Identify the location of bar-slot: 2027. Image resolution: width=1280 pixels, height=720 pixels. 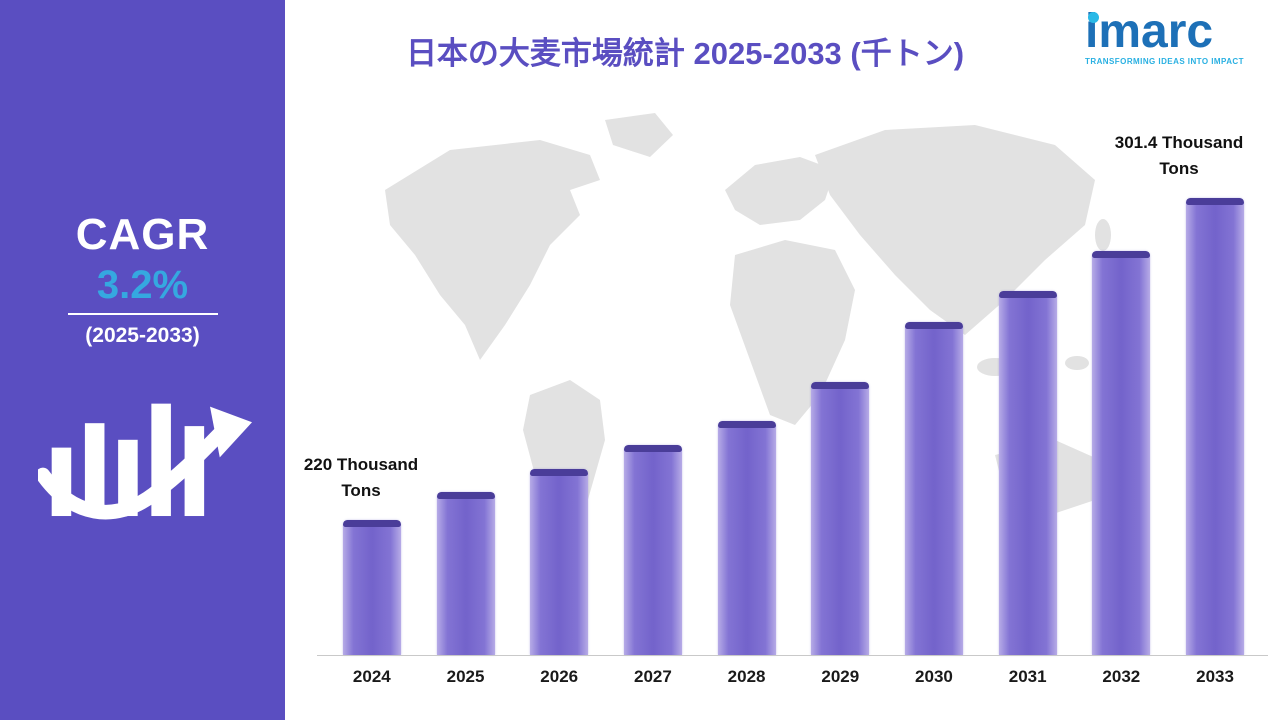
(653, 435).